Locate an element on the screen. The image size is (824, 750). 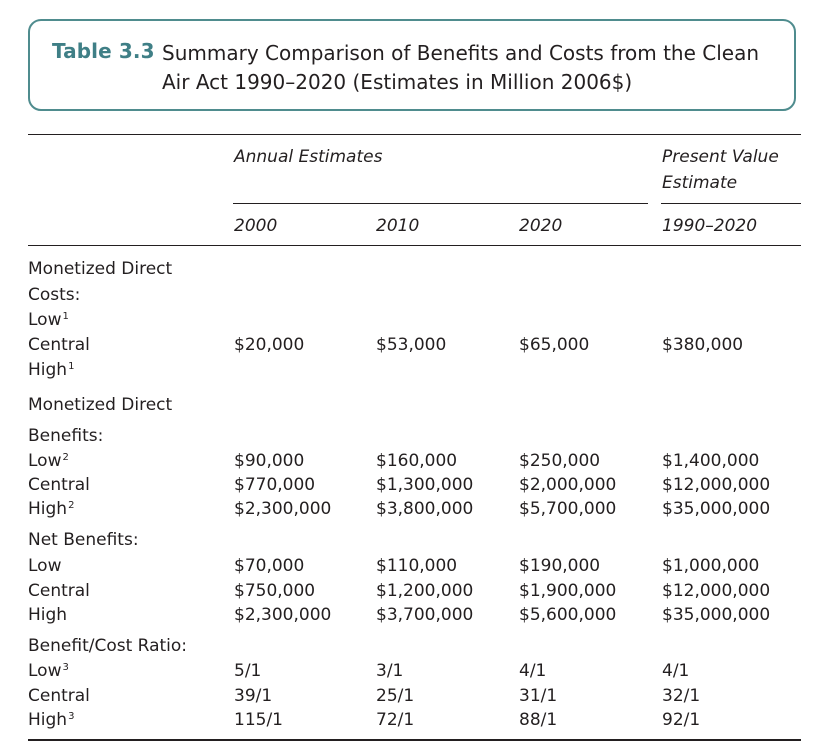
ratio-central-2000: 39/1 is located at coordinates (253, 696).